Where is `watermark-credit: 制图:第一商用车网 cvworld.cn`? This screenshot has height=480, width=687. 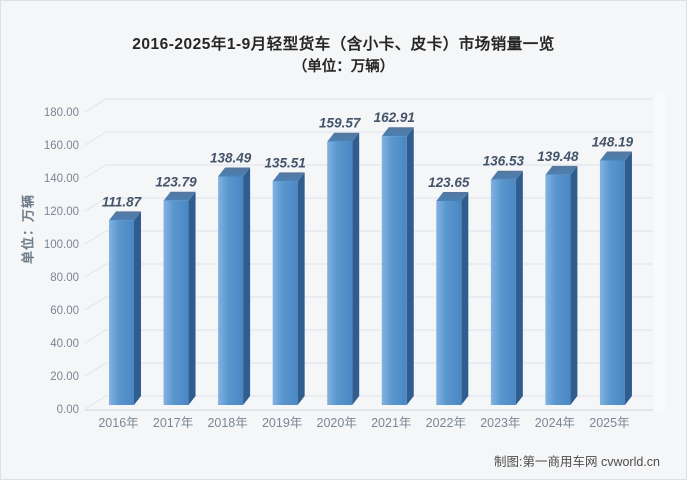 watermark-credit: 制图:第一商用车网 cvworld.cn is located at coordinates (577, 462).